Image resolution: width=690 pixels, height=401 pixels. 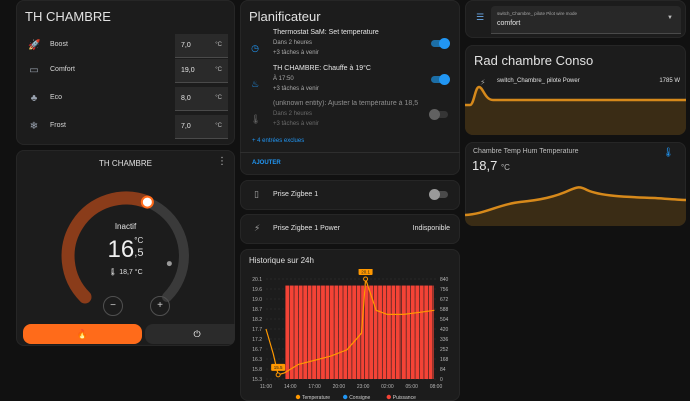 What do you see at coordinates (290, 387) in the screenshot?
I see `x-tick-label: 14:00` at bounding box center [290, 387].